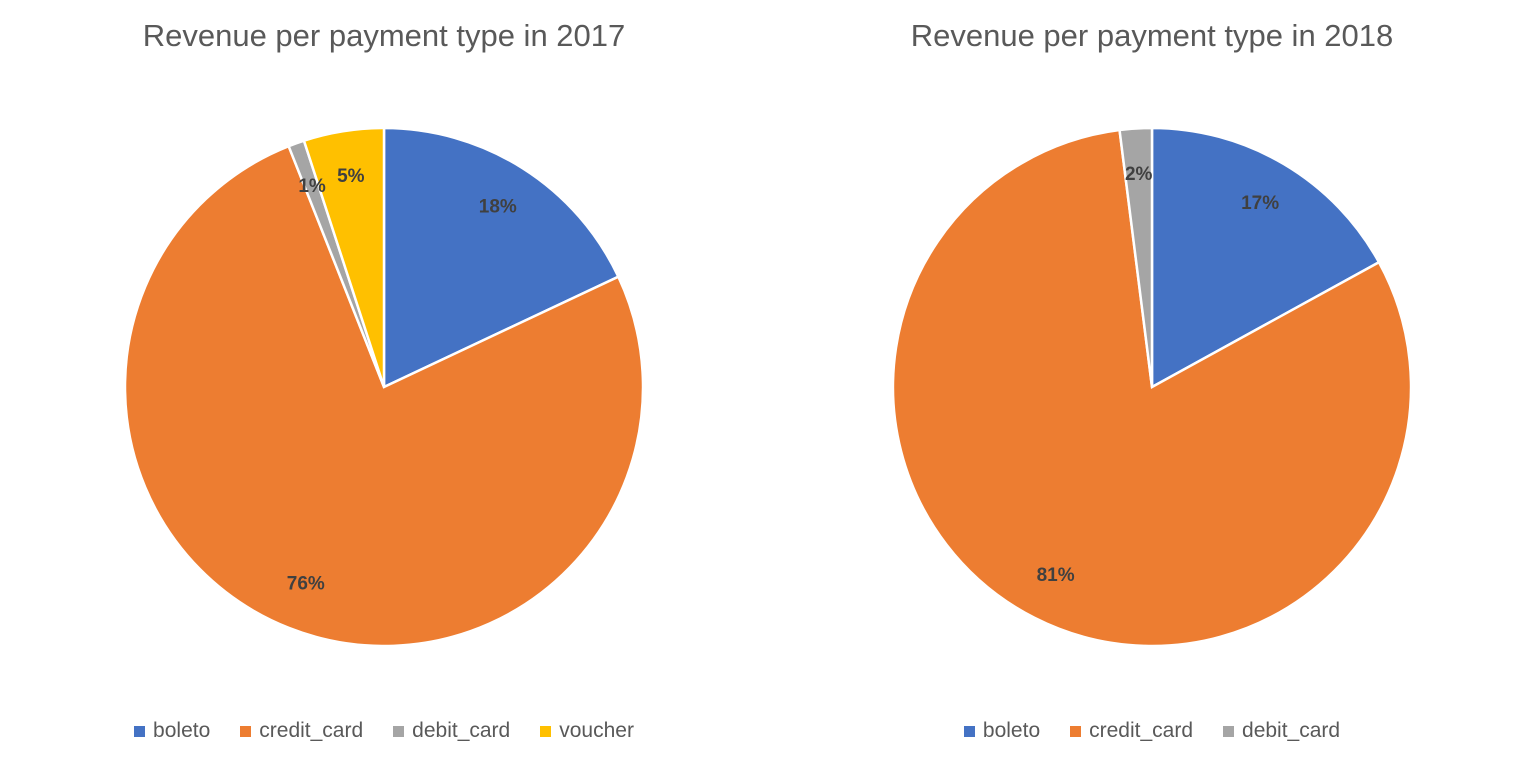 The width and height of the screenshot is (1536, 767). I want to click on data-label-boleto: 18%, so click(498, 207).